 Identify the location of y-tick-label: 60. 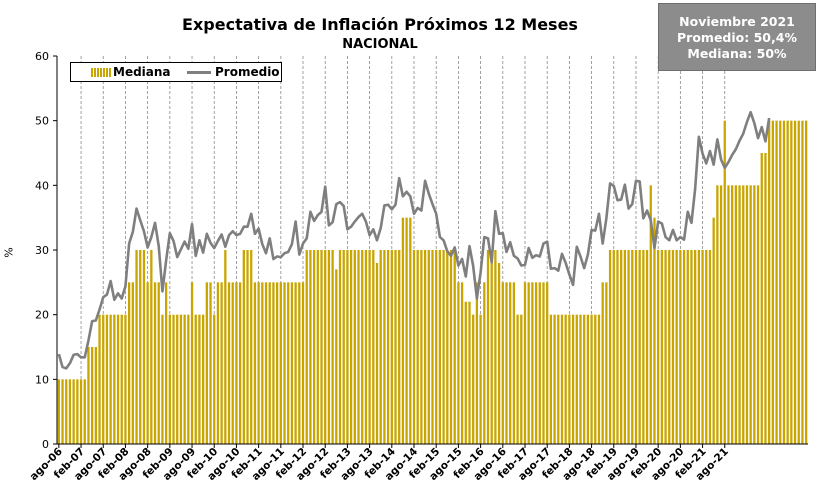
(42, 56).